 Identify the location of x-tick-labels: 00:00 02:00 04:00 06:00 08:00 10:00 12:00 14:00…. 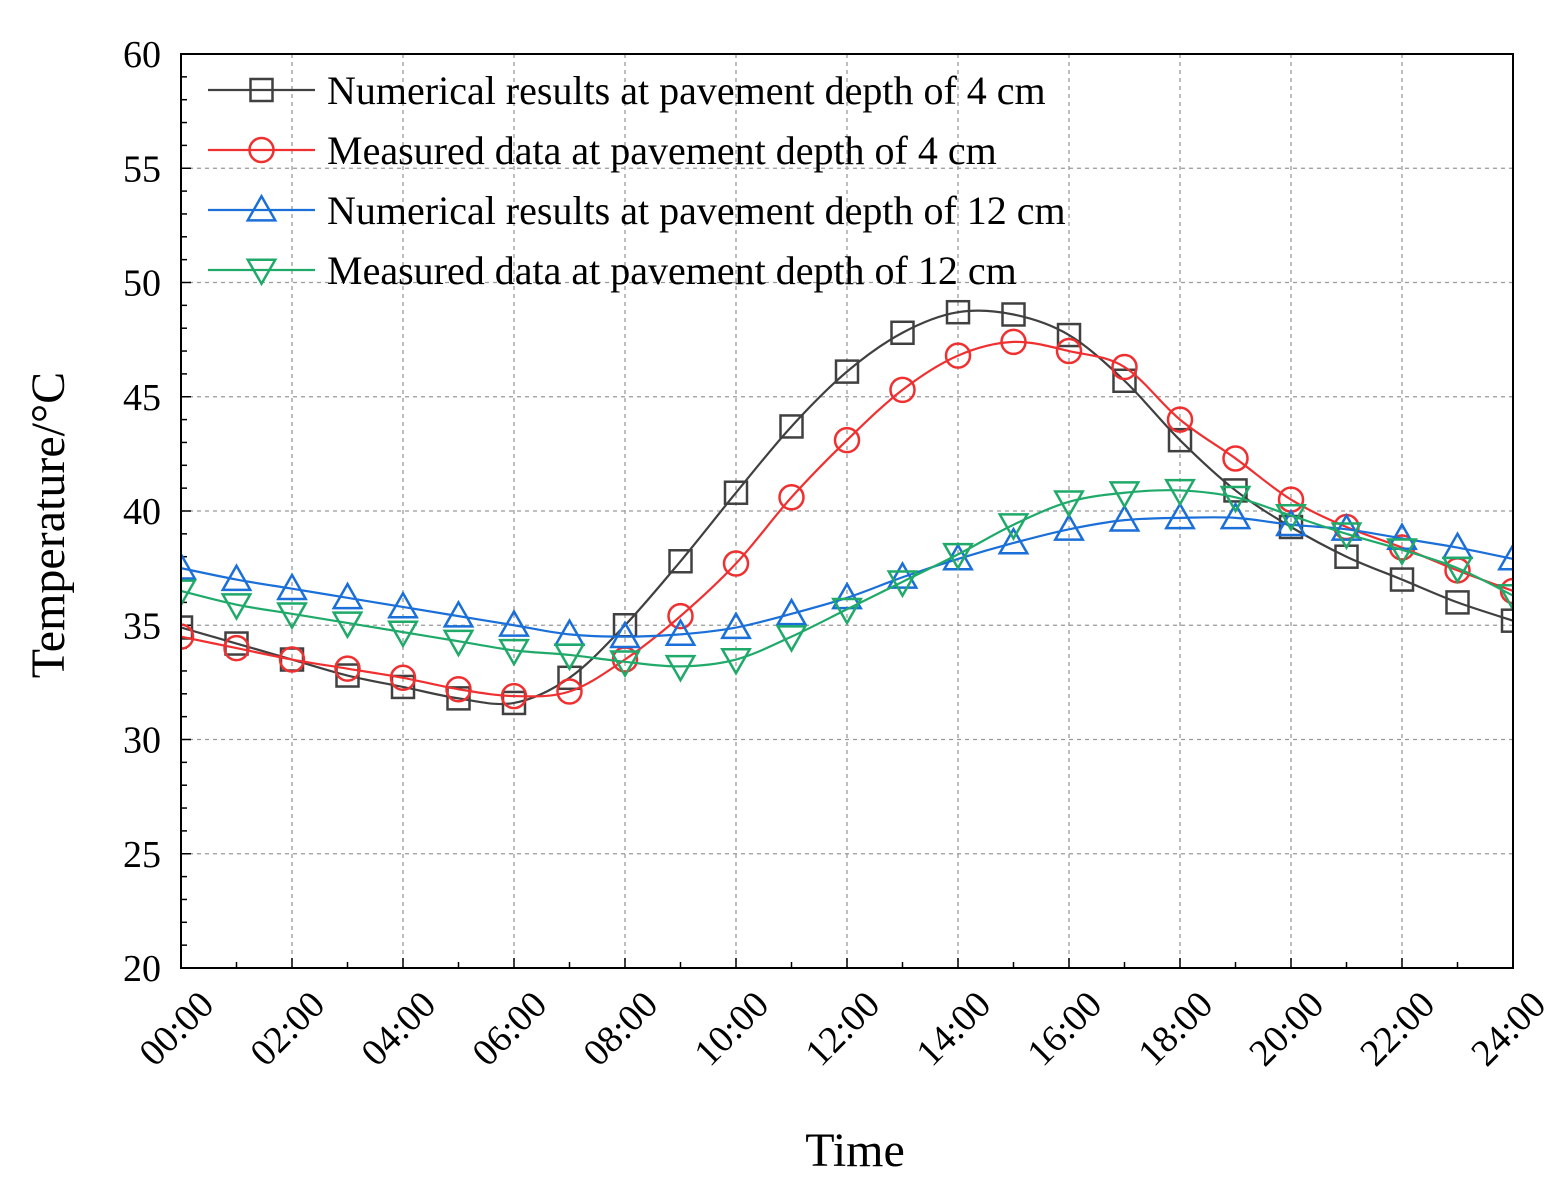
(842, 1028).